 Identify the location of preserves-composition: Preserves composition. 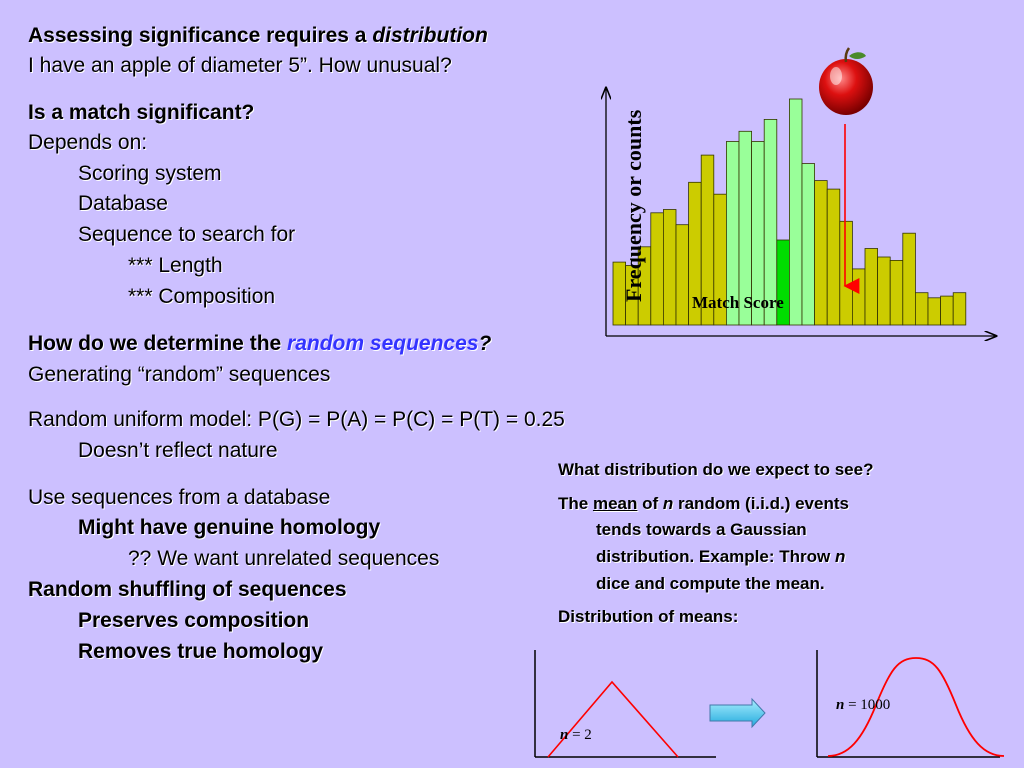
(194, 620).